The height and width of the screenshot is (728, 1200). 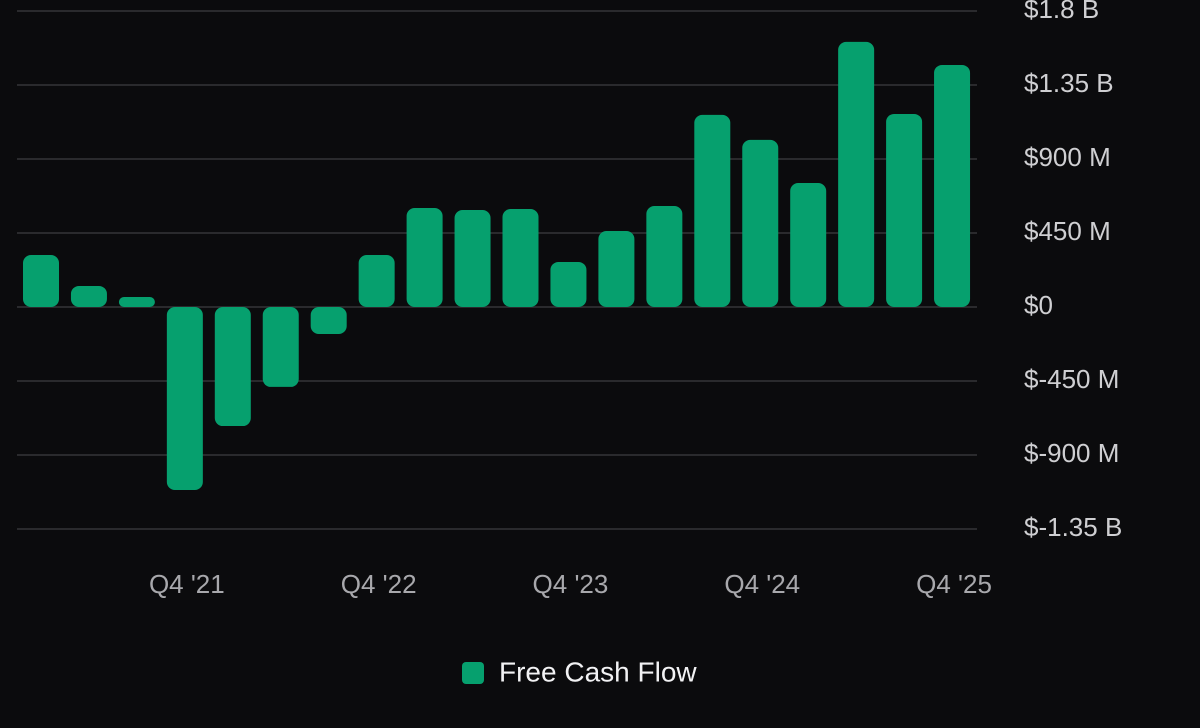 I want to click on x-tick-label: Q4 '24, so click(x=762, y=584).